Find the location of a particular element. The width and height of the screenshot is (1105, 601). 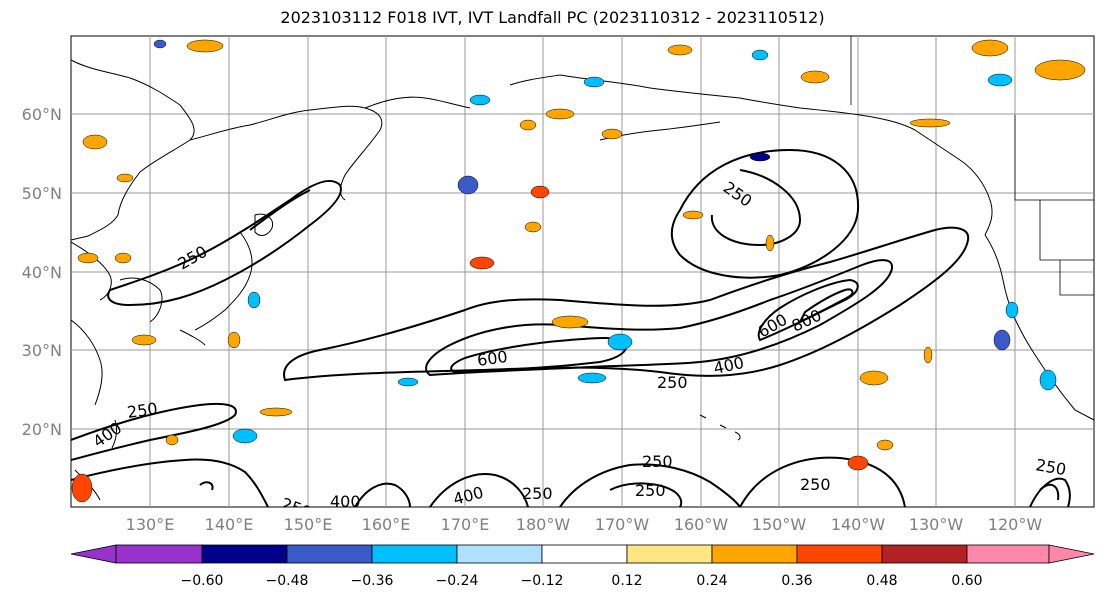

colorbar-tick-label: −0.12 is located at coordinates (542, 581).